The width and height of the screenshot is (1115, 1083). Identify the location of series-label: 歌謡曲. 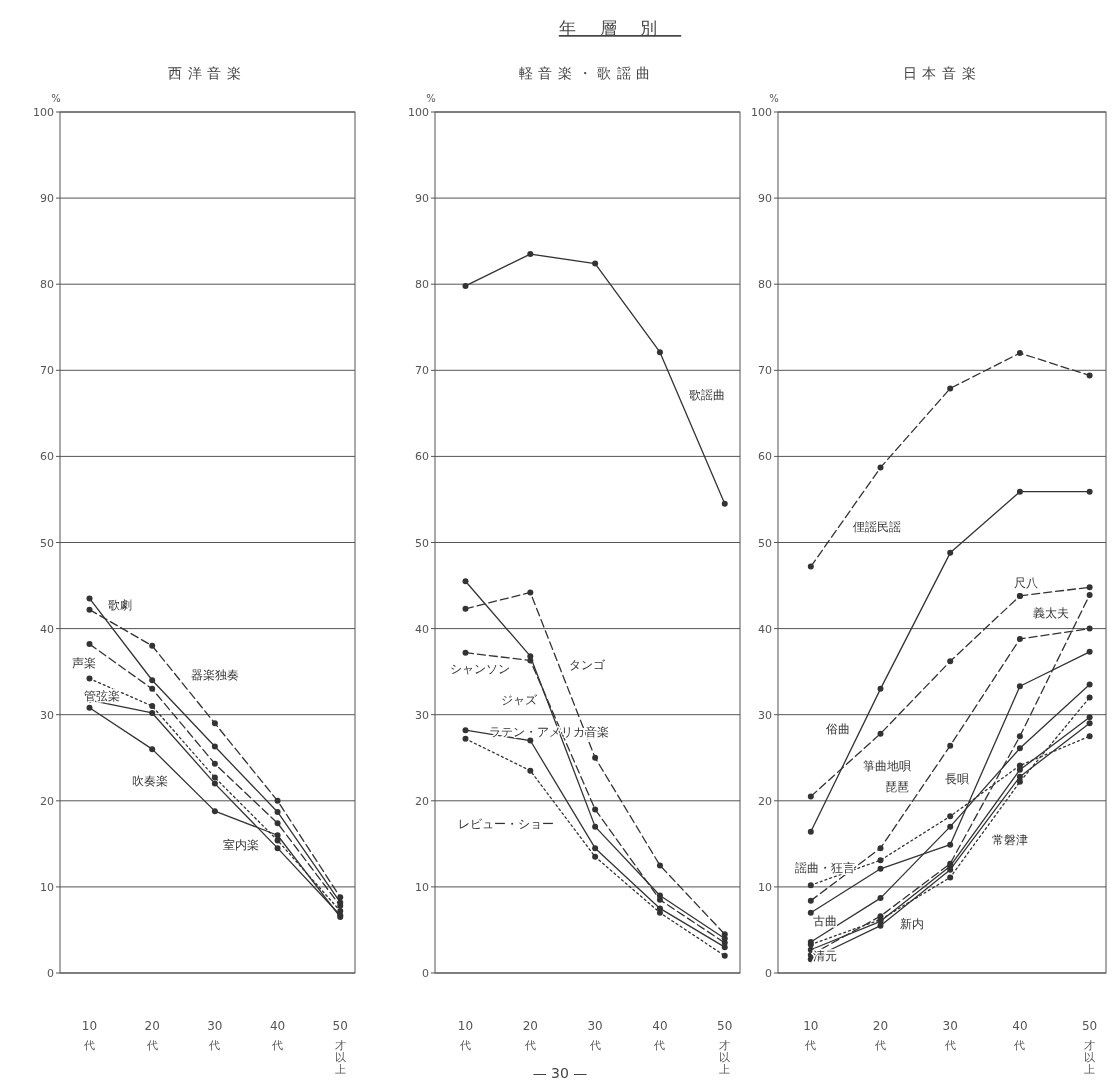
(707, 395).